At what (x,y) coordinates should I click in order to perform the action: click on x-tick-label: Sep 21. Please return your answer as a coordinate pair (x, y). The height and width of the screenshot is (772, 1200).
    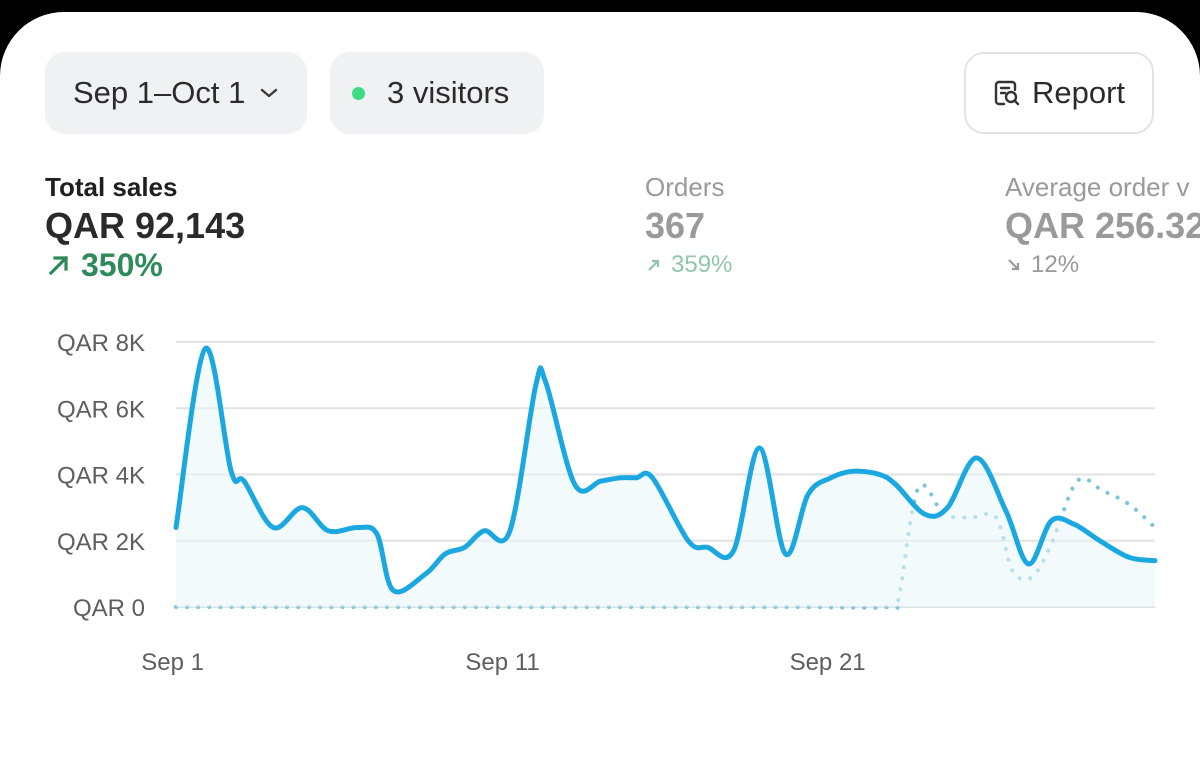
    Looking at the image, I should click on (828, 662).